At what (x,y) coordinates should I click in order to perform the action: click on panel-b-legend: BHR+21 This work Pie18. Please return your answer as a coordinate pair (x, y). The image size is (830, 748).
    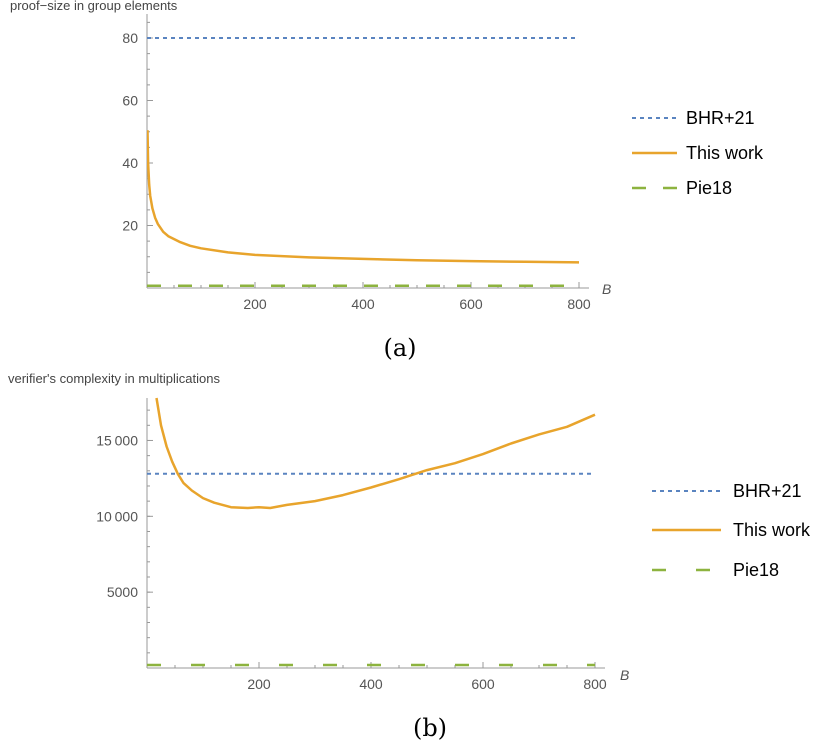
    Looking at the image, I should click on (731, 530).